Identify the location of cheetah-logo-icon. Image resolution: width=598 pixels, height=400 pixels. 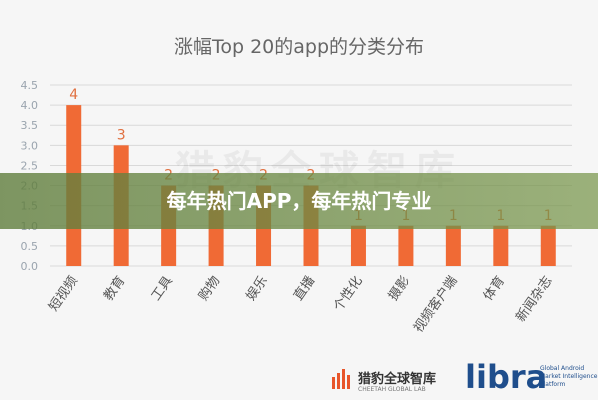
(341, 379).